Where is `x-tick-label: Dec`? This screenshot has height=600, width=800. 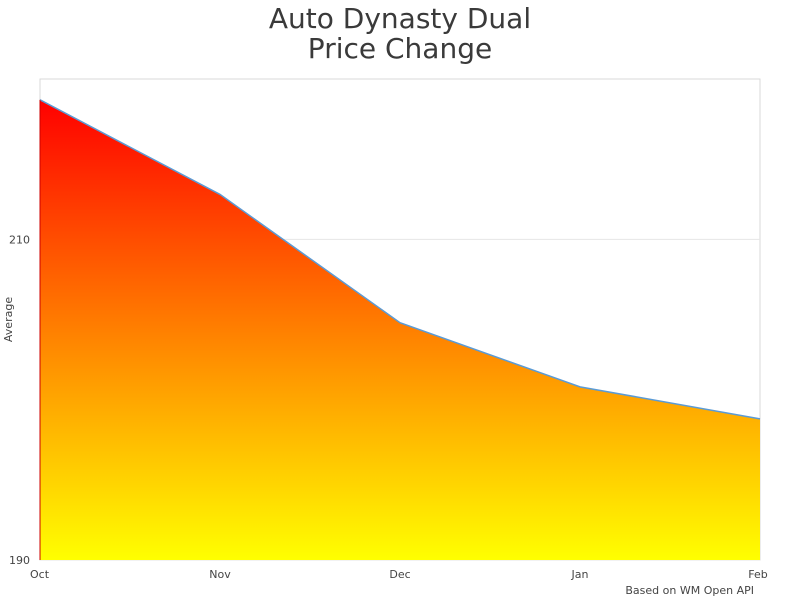
x-tick-label: Dec is located at coordinates (399, 574).